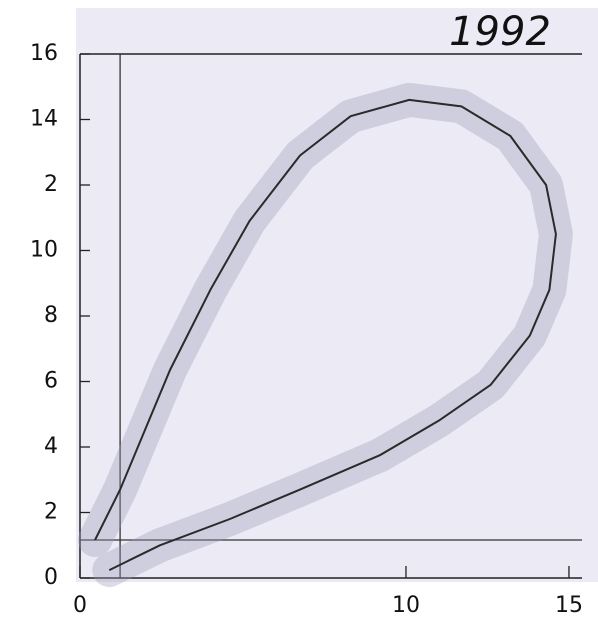 This screenshot has width=598, height=623. What do you see at coordinates (51, 577) in the screenshot?
I see `y-tick-label: 0` at bounding box center [51, 577].